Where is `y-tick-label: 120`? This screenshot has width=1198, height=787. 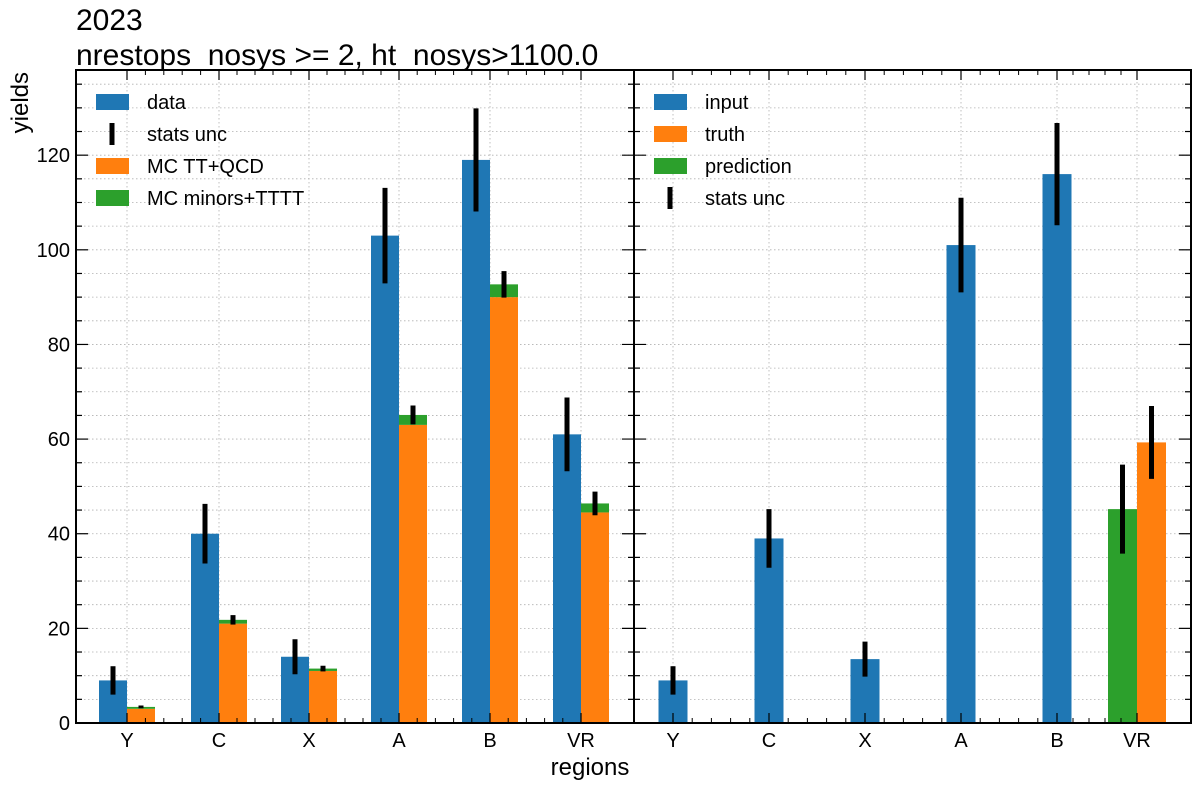
y-tick-label: 120 is located at coordinates (53, 156).